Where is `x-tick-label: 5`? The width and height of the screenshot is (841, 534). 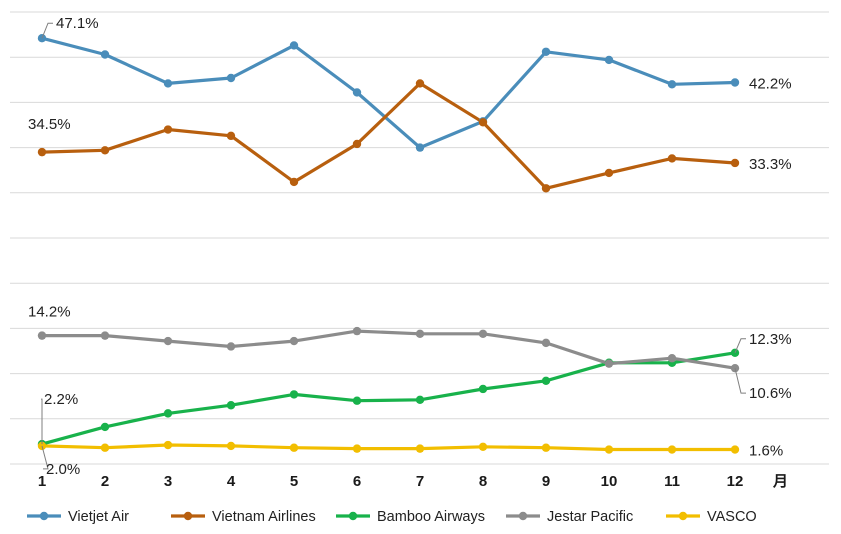 x-tick-label: 5 is located at coordinates (294, 481).